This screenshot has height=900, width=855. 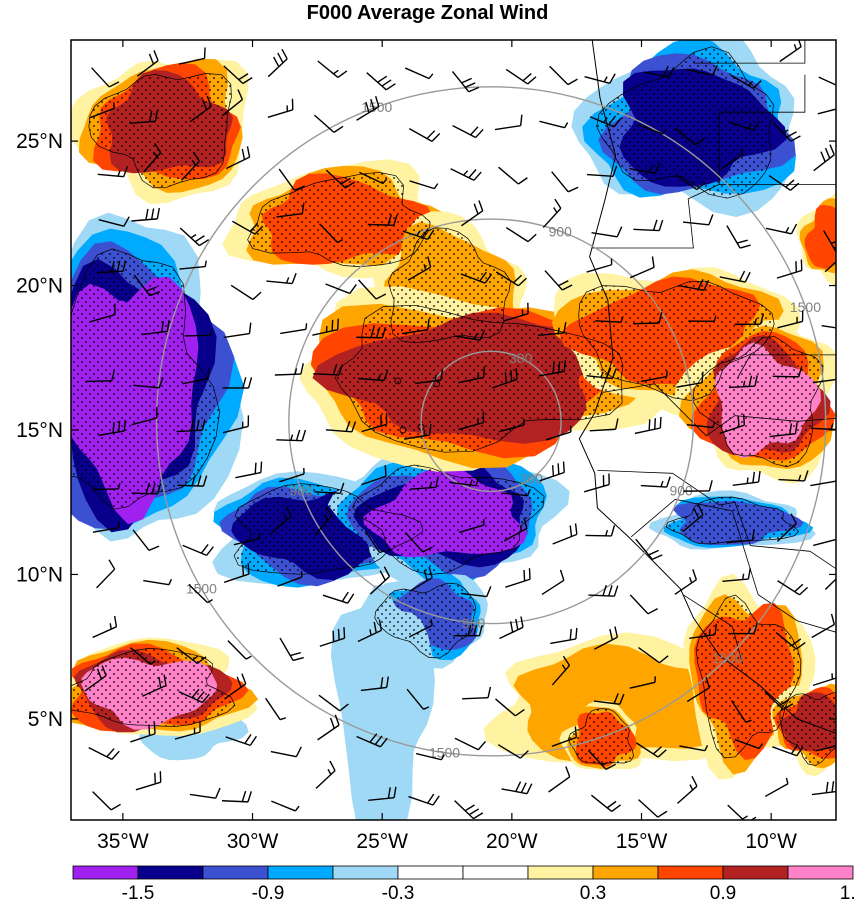 I want to click on x-tick-label: 15°W, so click(x=642, y=841).